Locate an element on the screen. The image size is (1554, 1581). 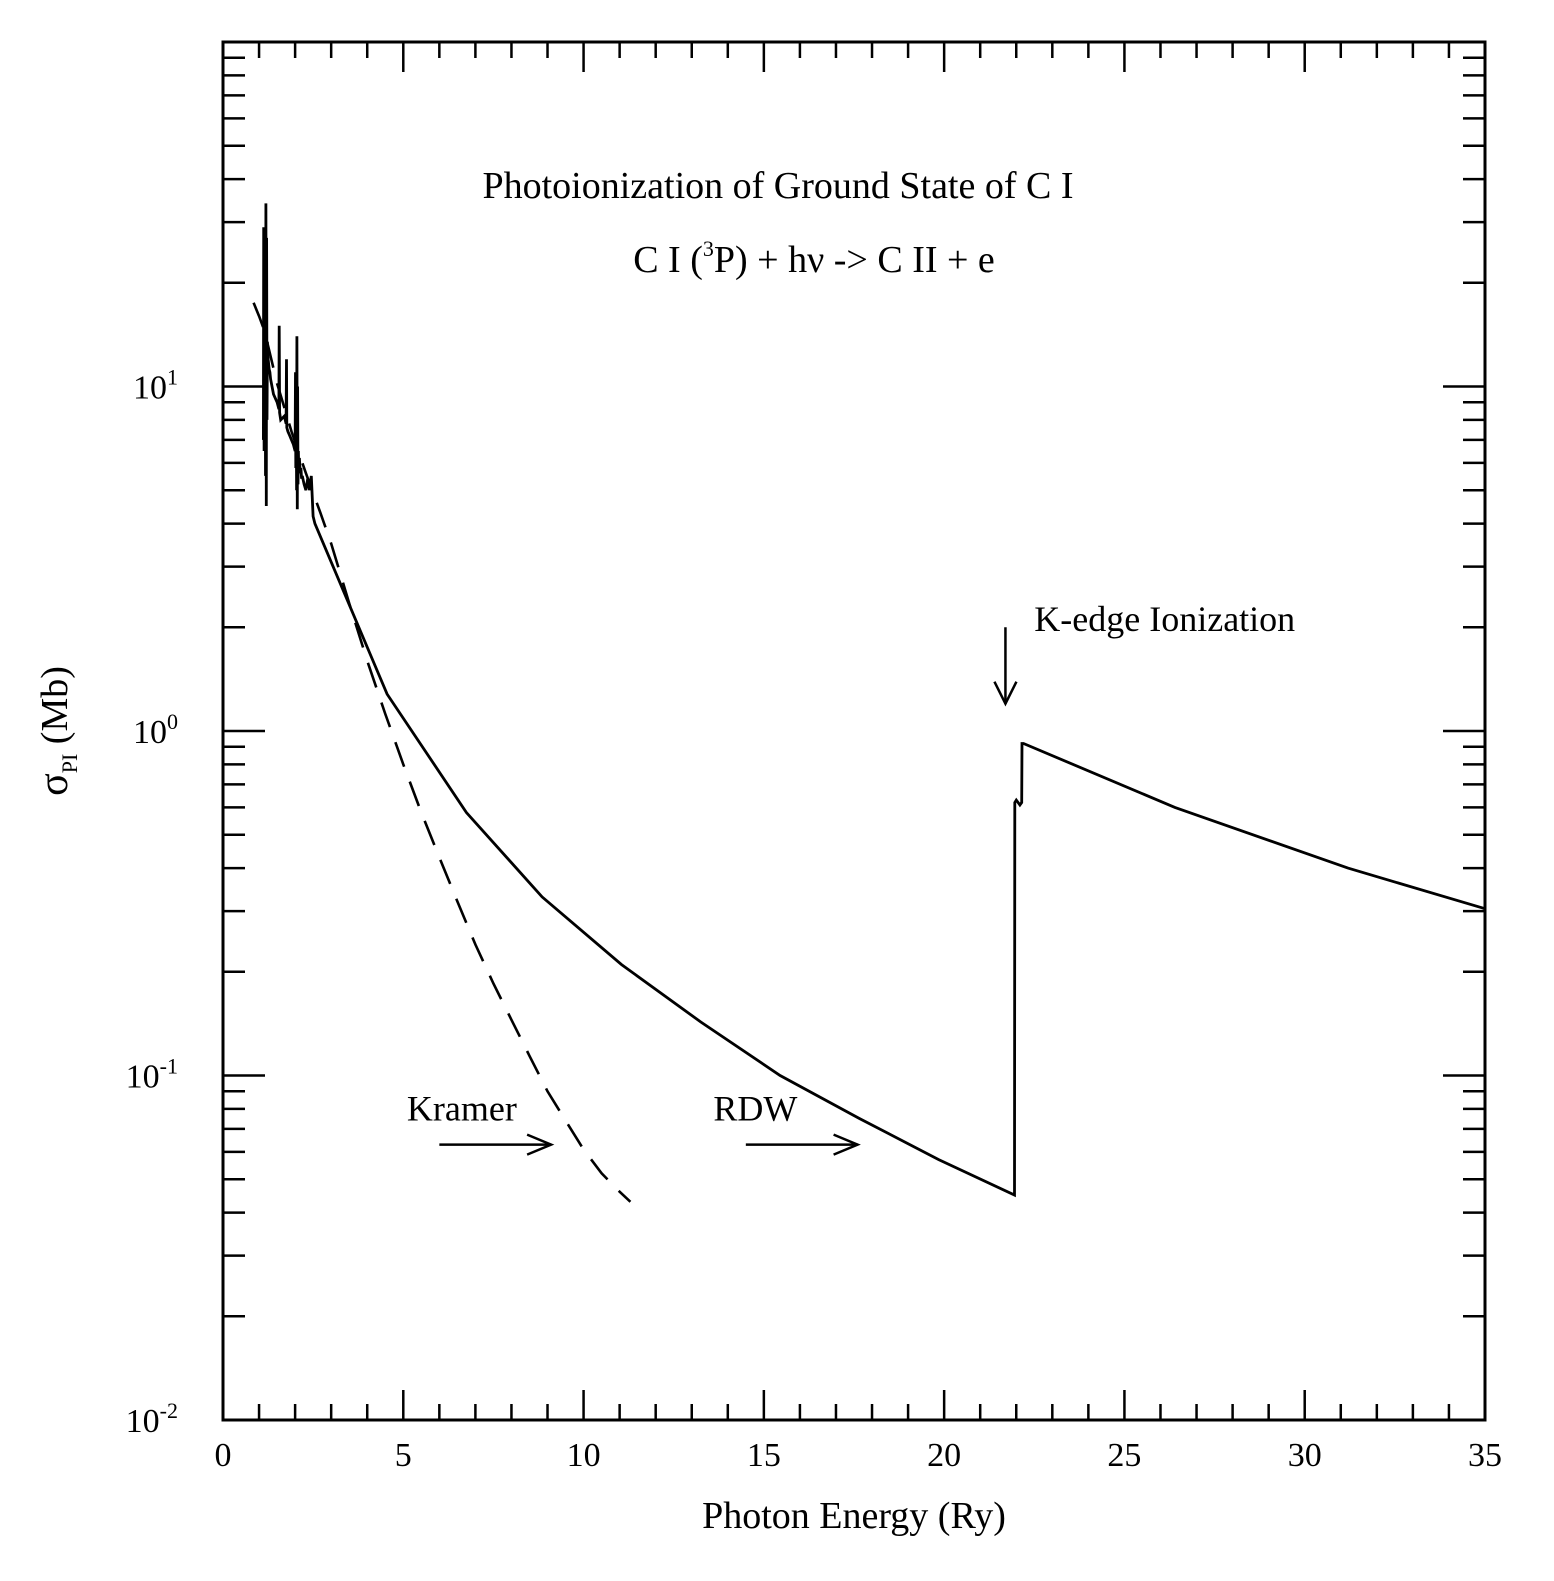
annotation-label-k-edge-ionization: K-edge Ionization is located at coordinates (1164, 619).